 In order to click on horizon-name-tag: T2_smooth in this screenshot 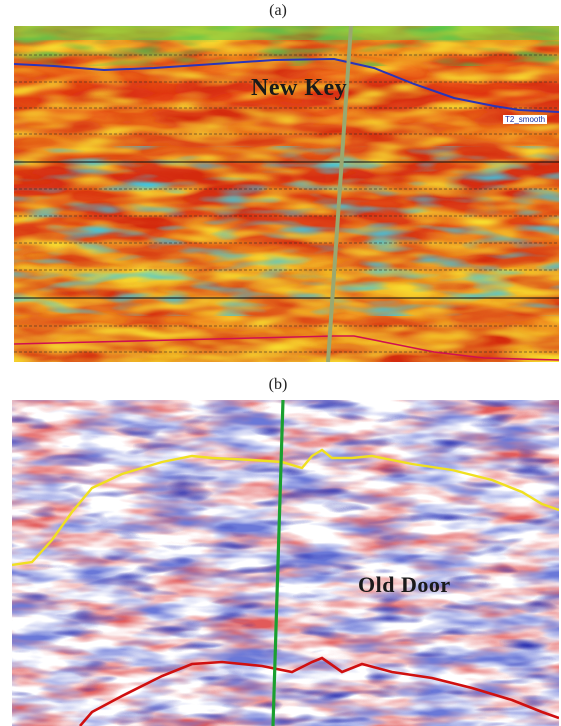, I will do `click(525, 119)`.